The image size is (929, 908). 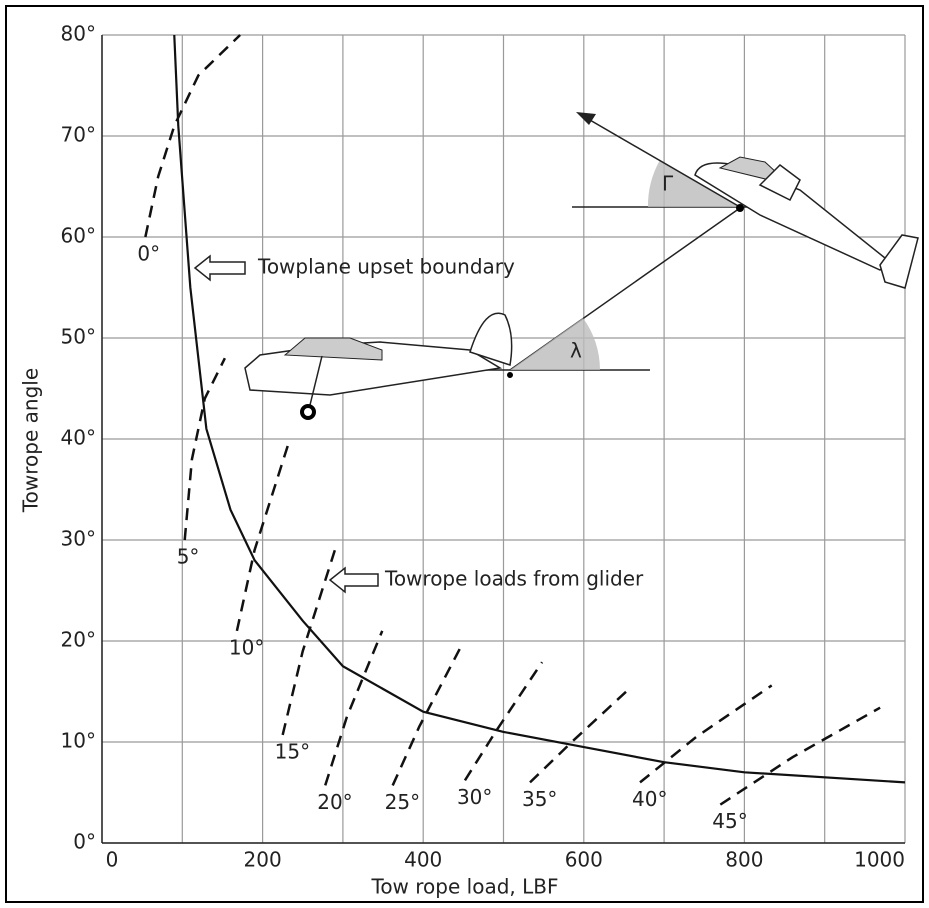 I want to click on angle-label: λ, so click(x=576, y=351).